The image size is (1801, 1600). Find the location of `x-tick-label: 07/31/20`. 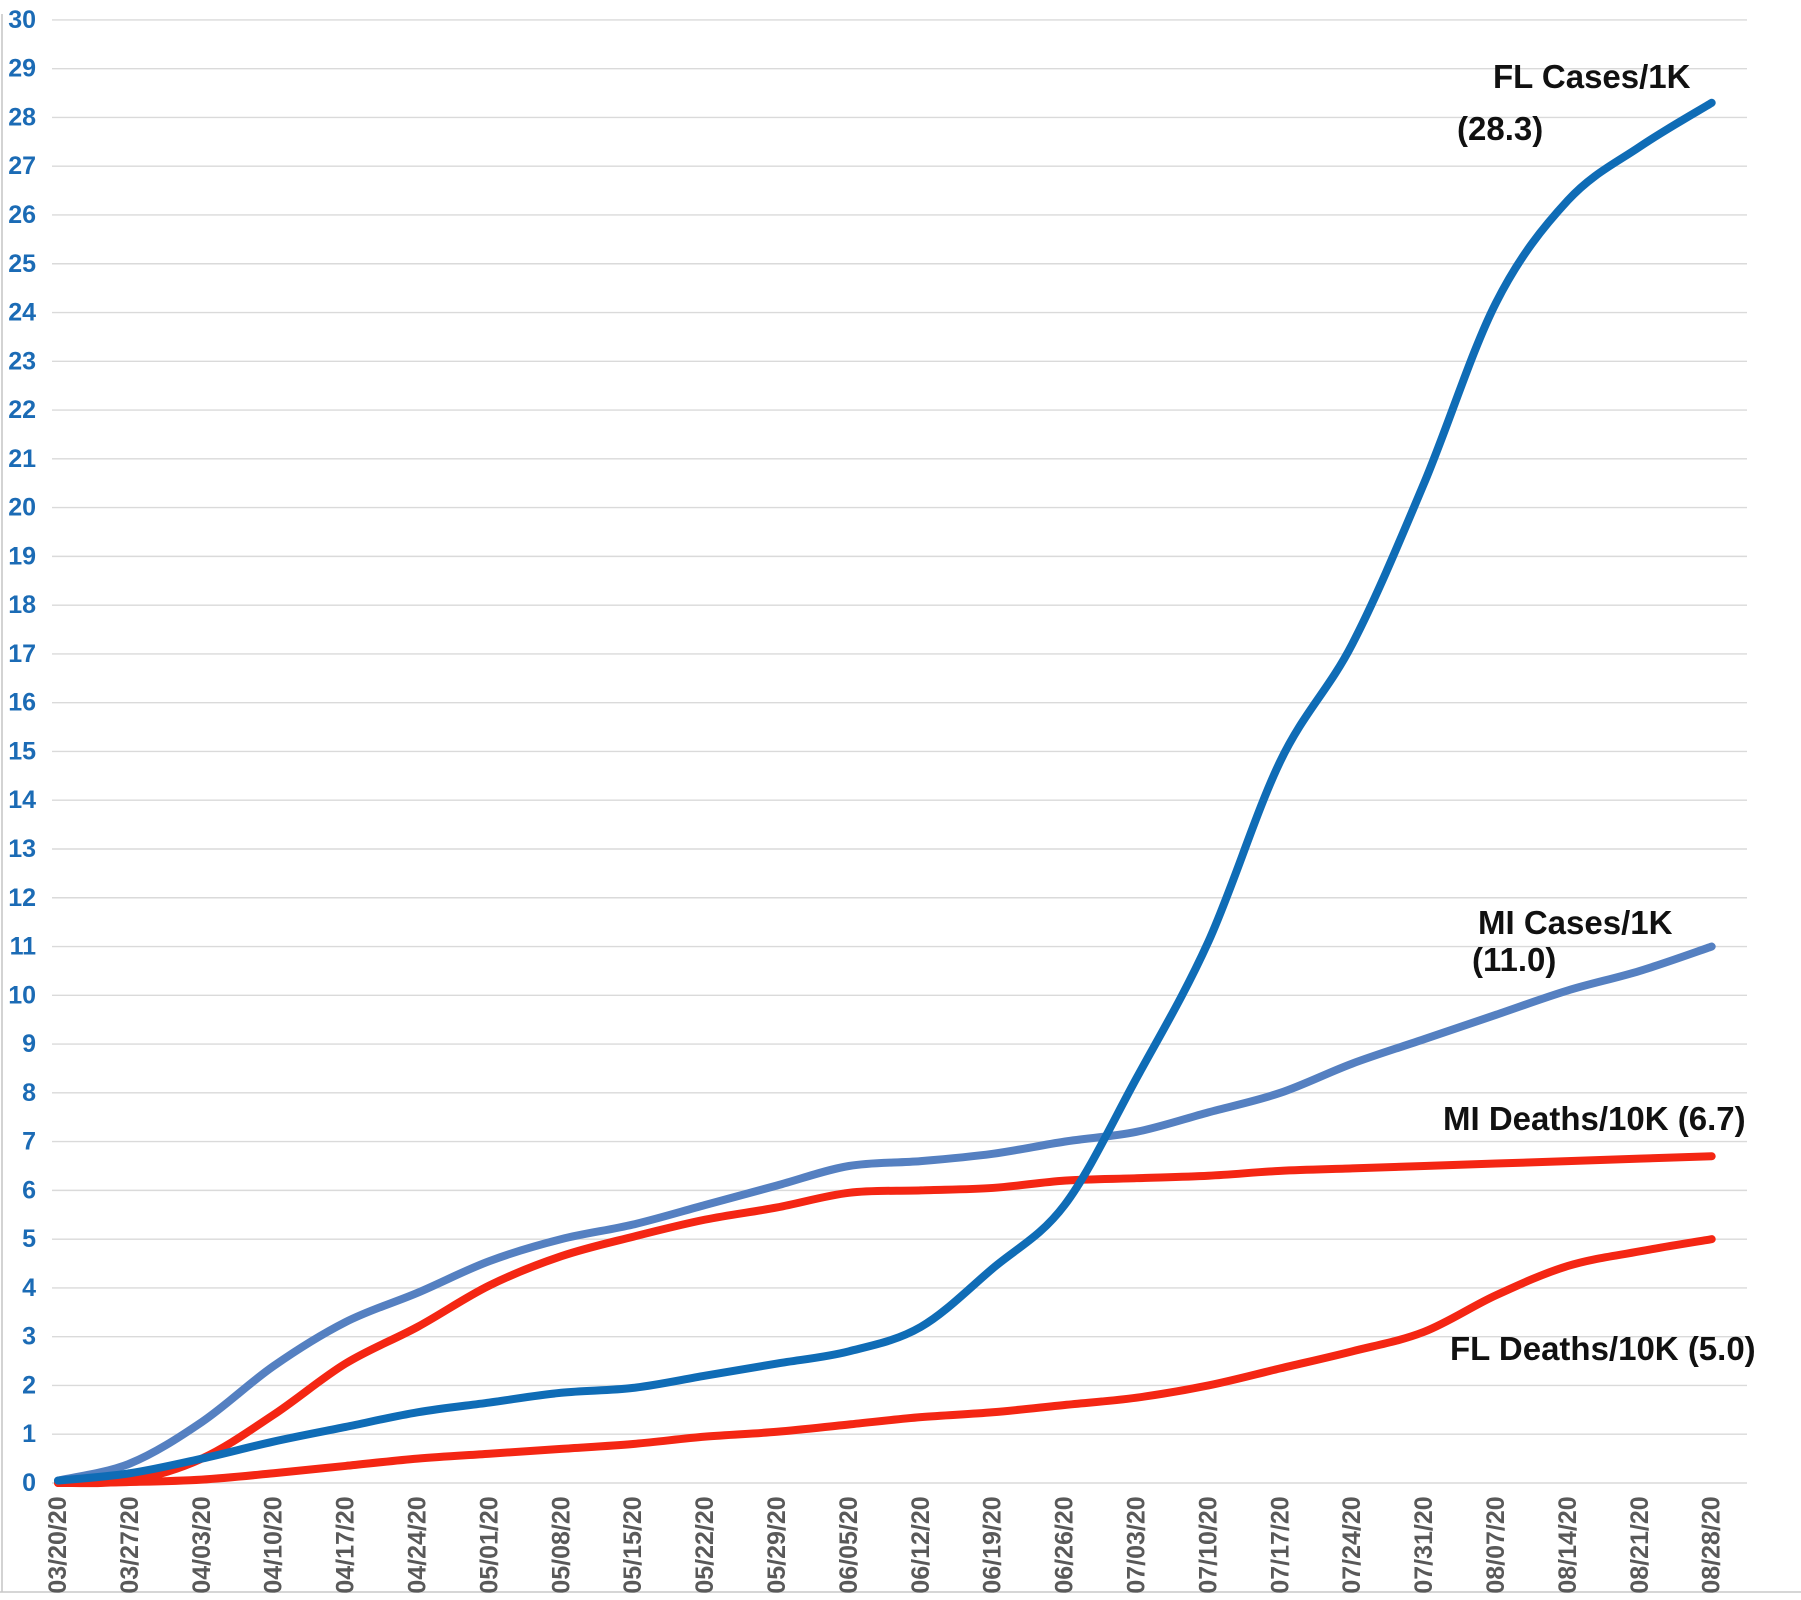

x-tick-label: 07/31/20 is located at coordinates (1424, 1544).